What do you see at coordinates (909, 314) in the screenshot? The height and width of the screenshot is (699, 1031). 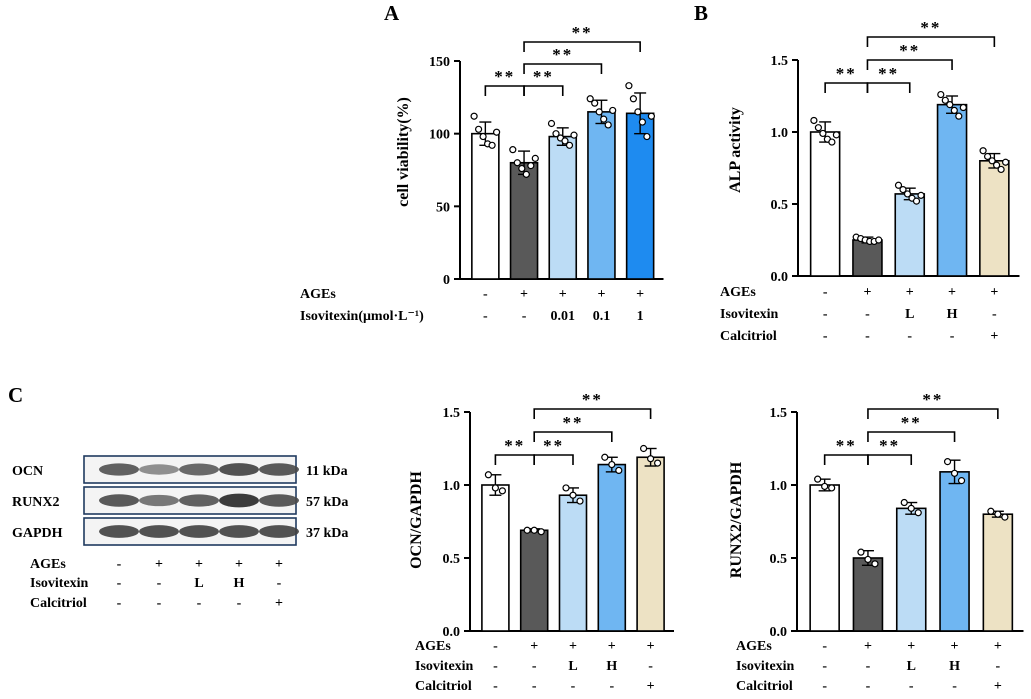 I see `condition-value: L` at bounding box center [909, 314].